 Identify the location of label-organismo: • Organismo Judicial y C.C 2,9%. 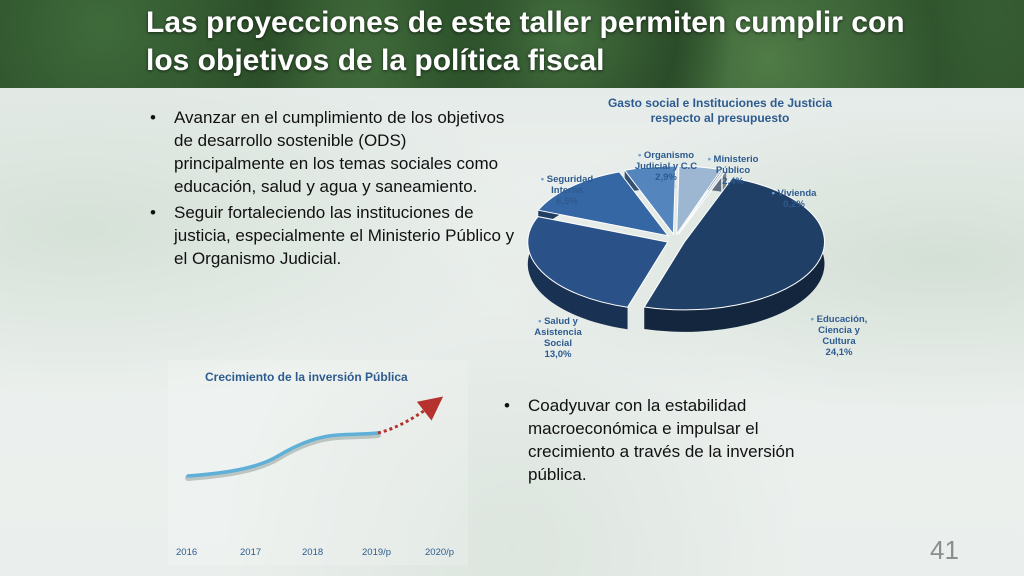
(666, 166).